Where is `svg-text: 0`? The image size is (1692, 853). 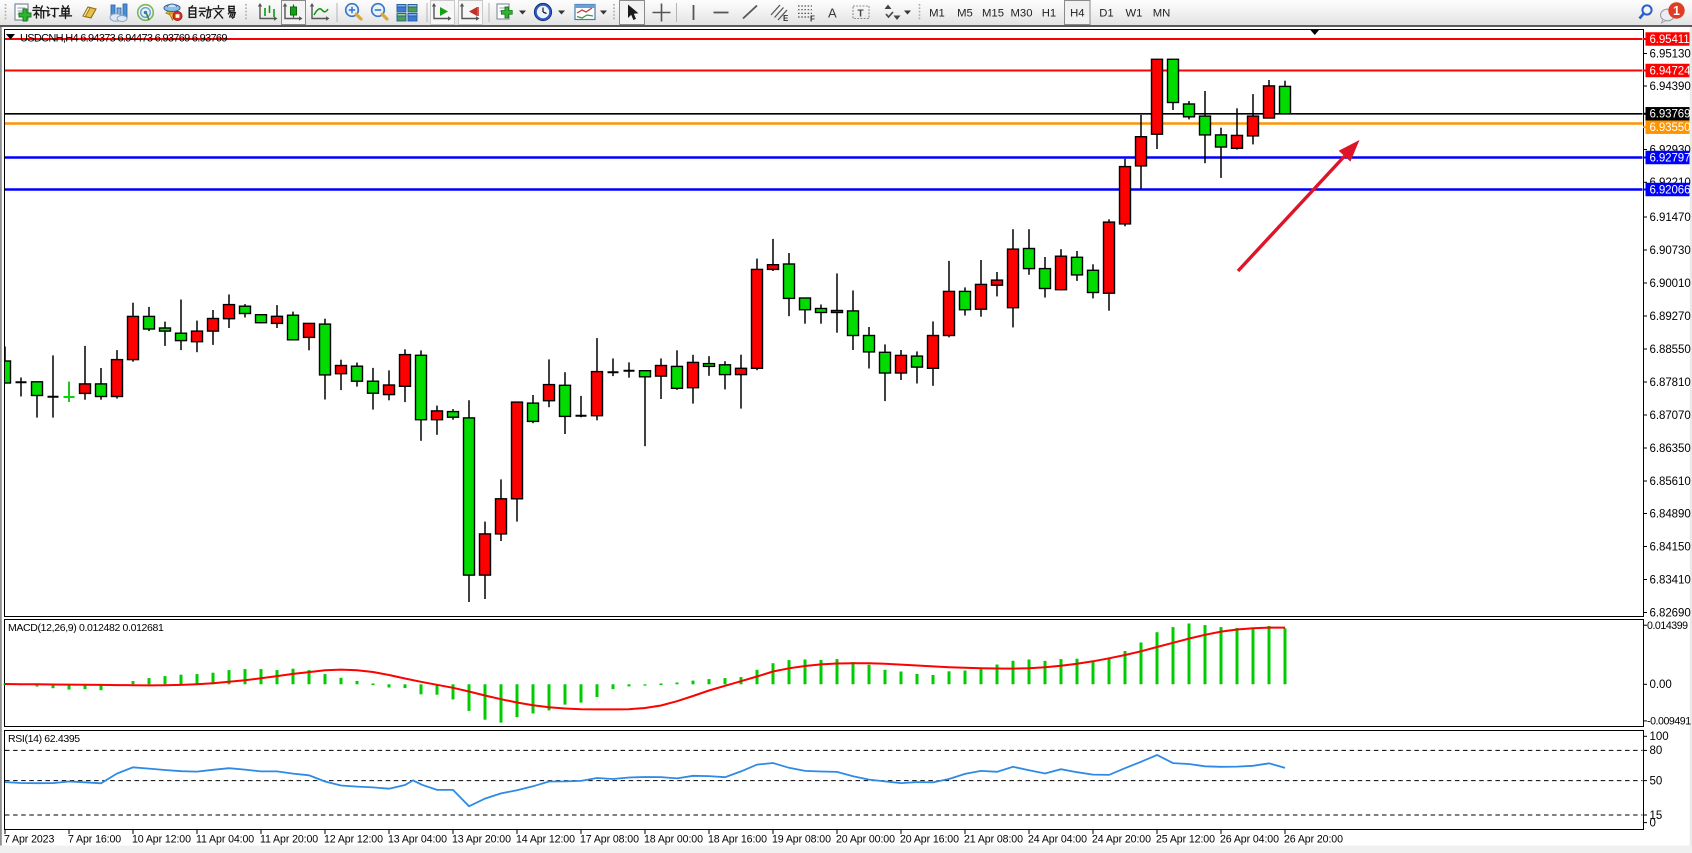 svg-text: 0 is located at coordinates (1653, 823).